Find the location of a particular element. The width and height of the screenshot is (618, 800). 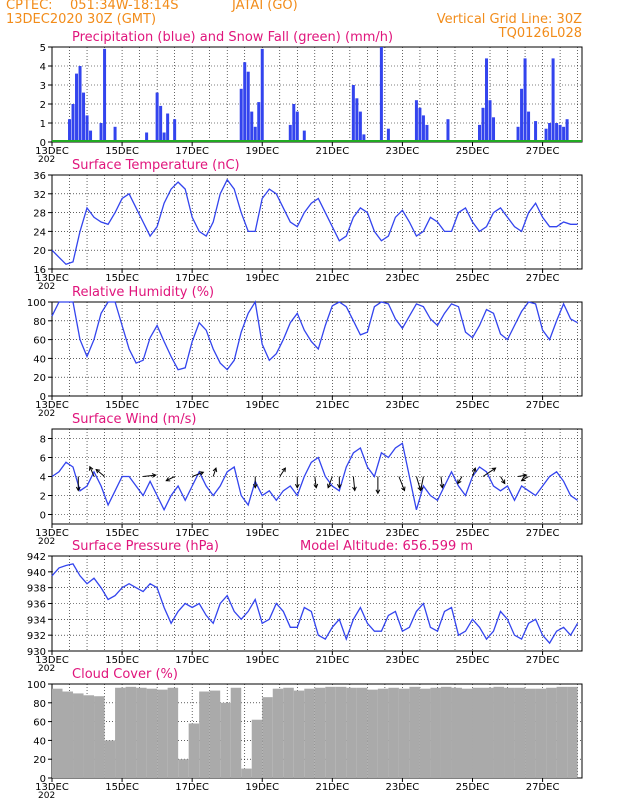

coordinates-label: 051:34W-18:14S is located at coordinates (124, 6).